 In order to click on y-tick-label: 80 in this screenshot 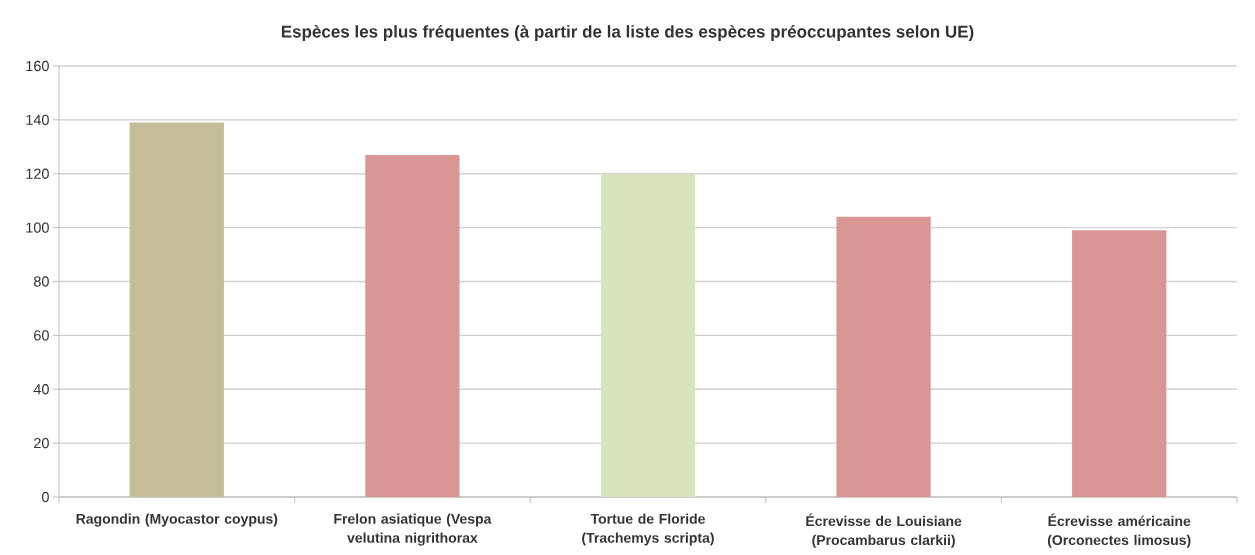, I will do `click(41, 281)`.